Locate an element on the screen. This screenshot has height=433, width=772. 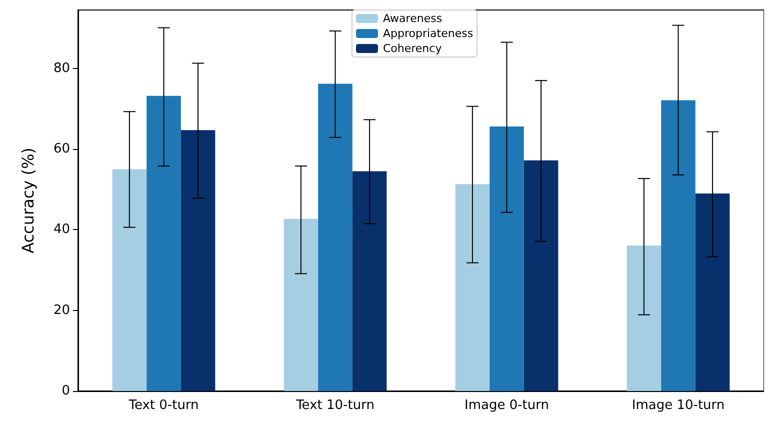
x-tick-label: Image 10-turn is located at coordinates (678, 405).